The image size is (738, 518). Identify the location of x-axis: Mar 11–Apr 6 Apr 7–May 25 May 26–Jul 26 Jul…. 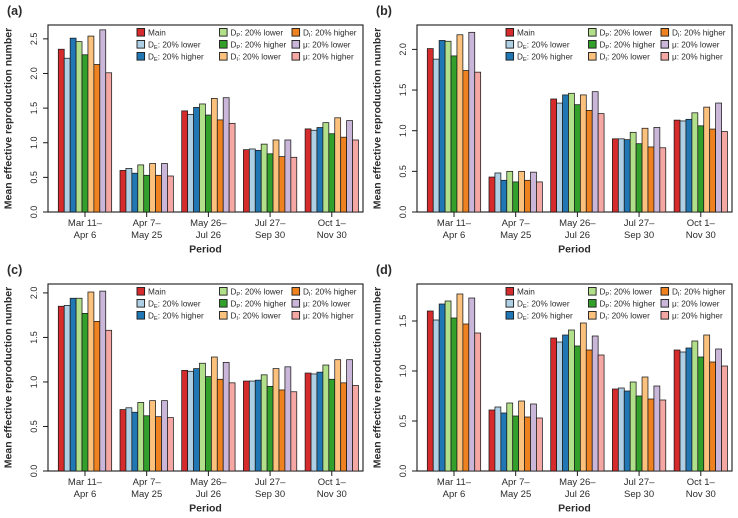
(576, 485).